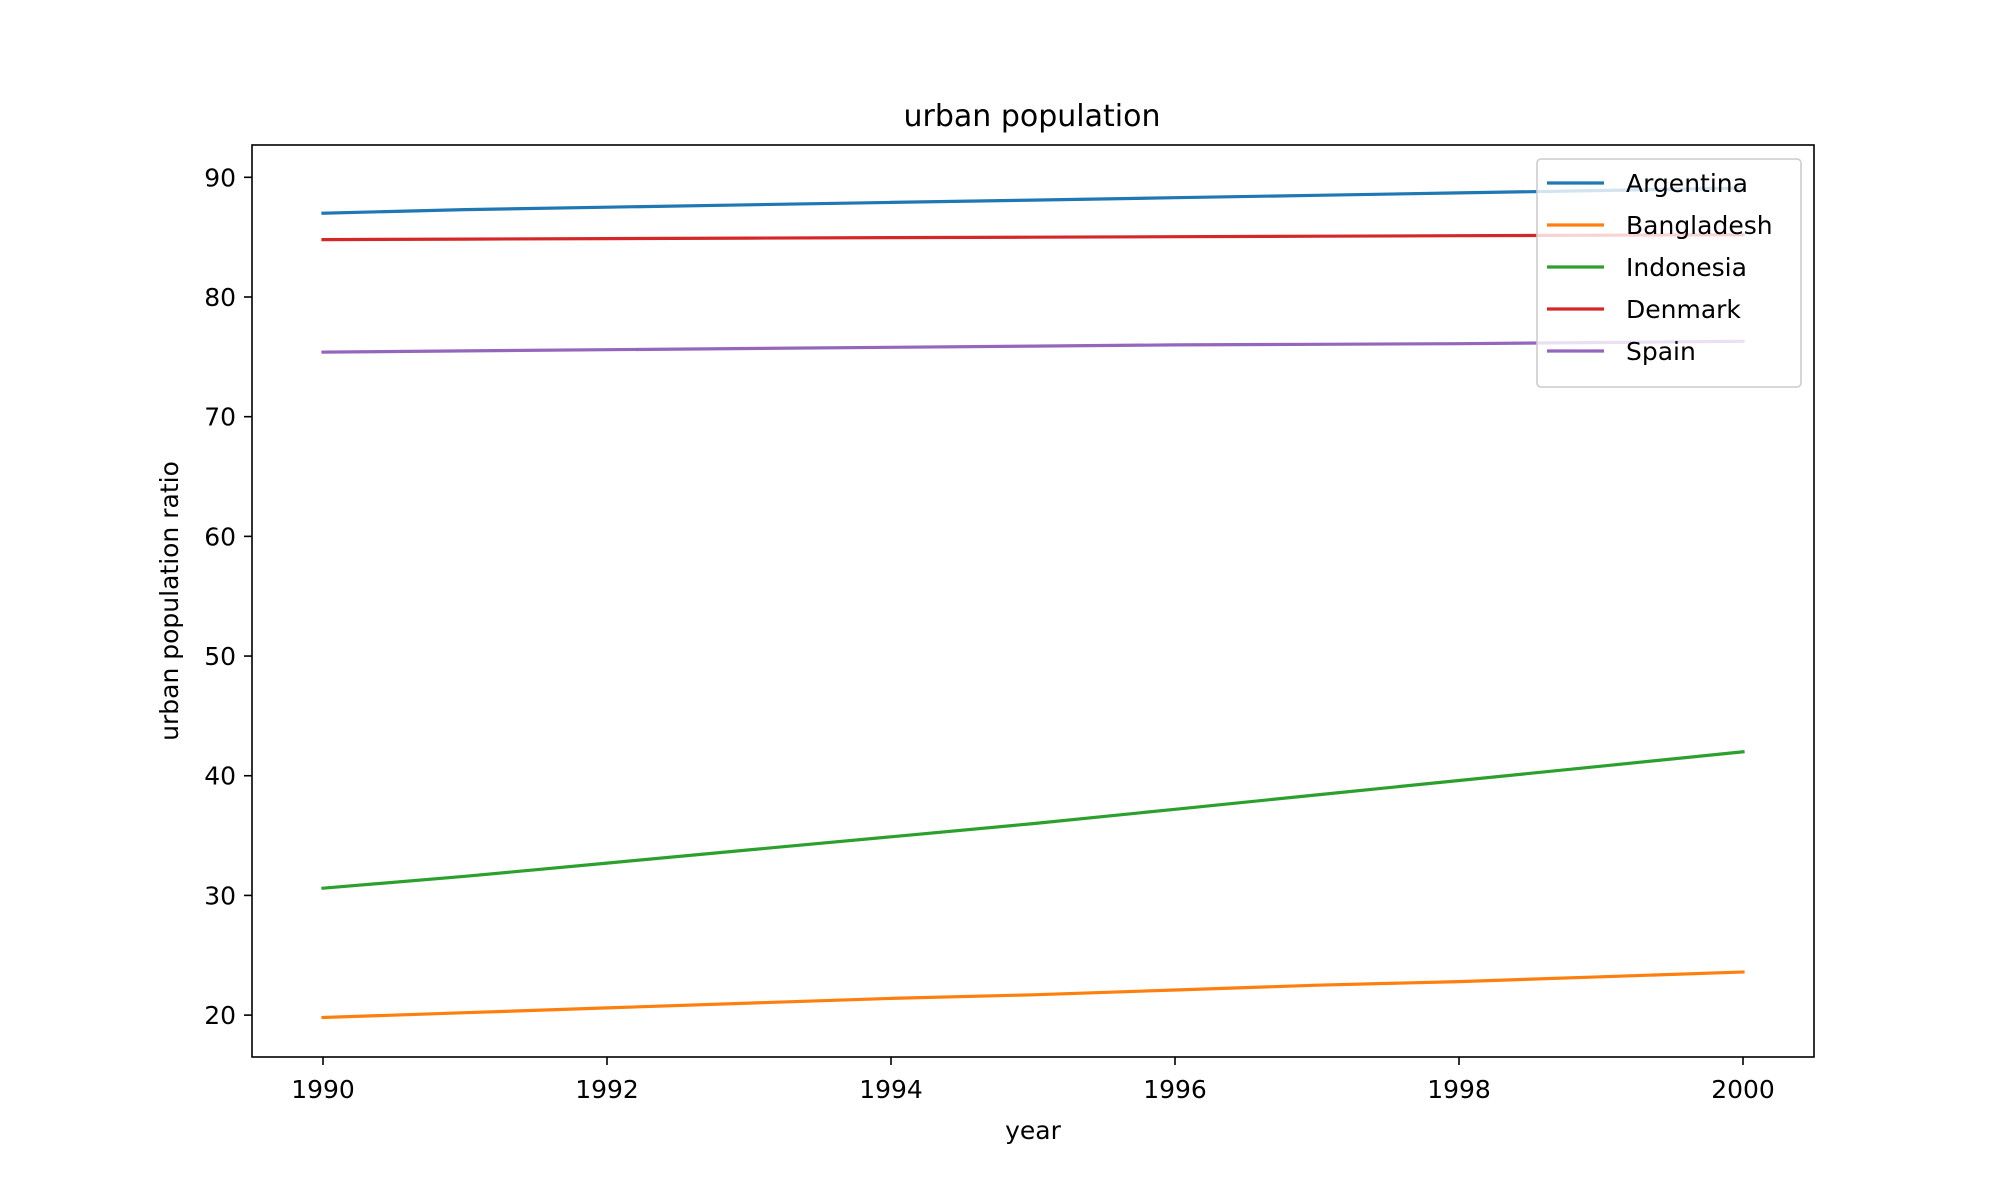 This screenshot has width=2000, height=1204. I want to click on legend-label-argentina: Argentina, so click(1687, 183).